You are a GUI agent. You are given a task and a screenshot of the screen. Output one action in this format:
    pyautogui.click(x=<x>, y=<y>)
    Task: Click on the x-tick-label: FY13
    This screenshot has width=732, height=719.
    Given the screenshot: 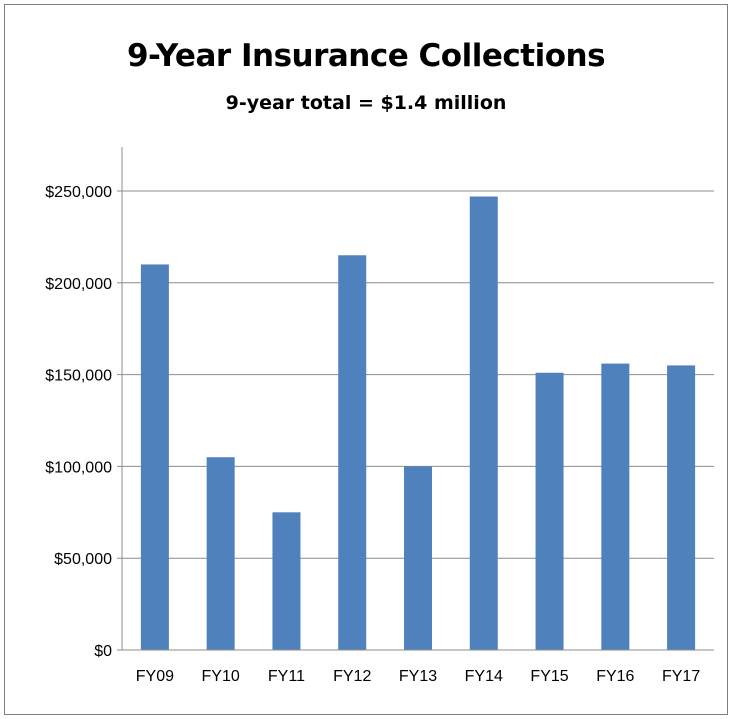 What is the action you would take?
    pyautogui.click(x=418, y=676)
    